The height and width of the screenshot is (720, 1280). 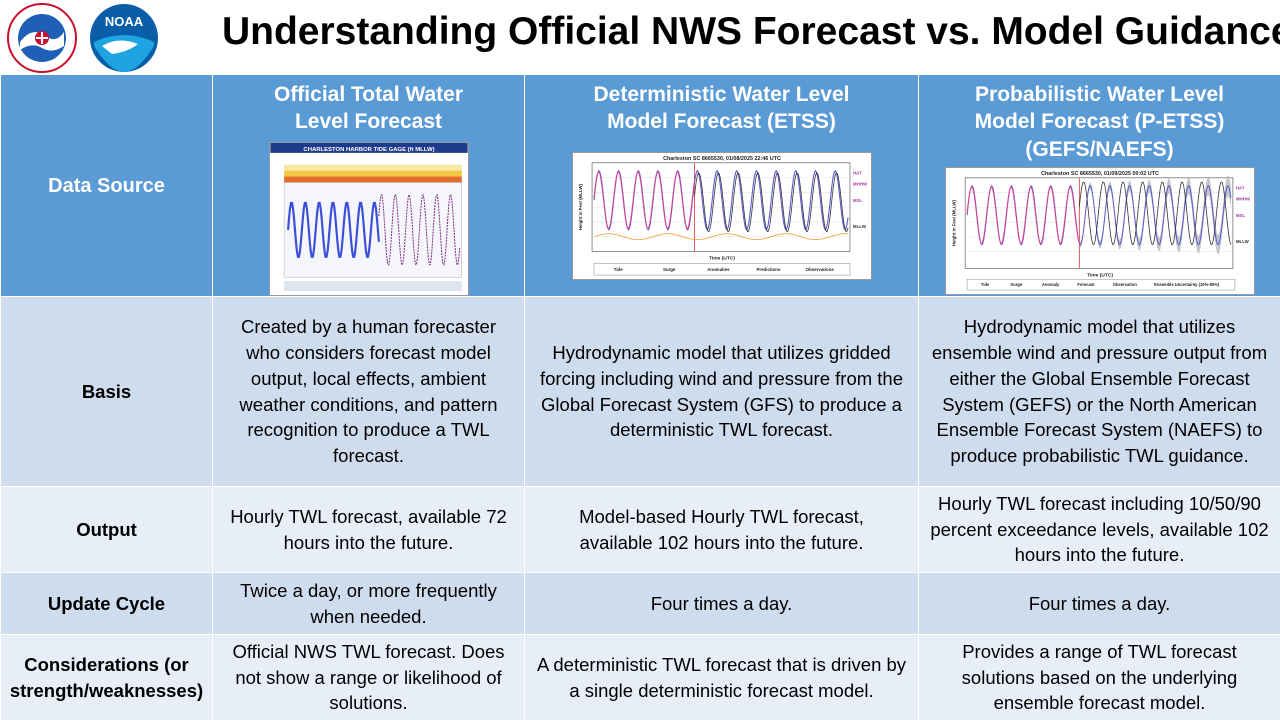 I want to click on etss-level-hat: HAT, so click(x=856, y=172).